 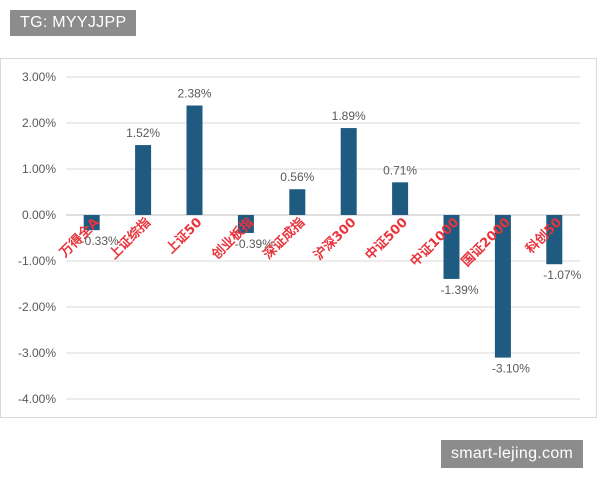 I want to click on data-label: 0.71%, so click(x=400, y=170).